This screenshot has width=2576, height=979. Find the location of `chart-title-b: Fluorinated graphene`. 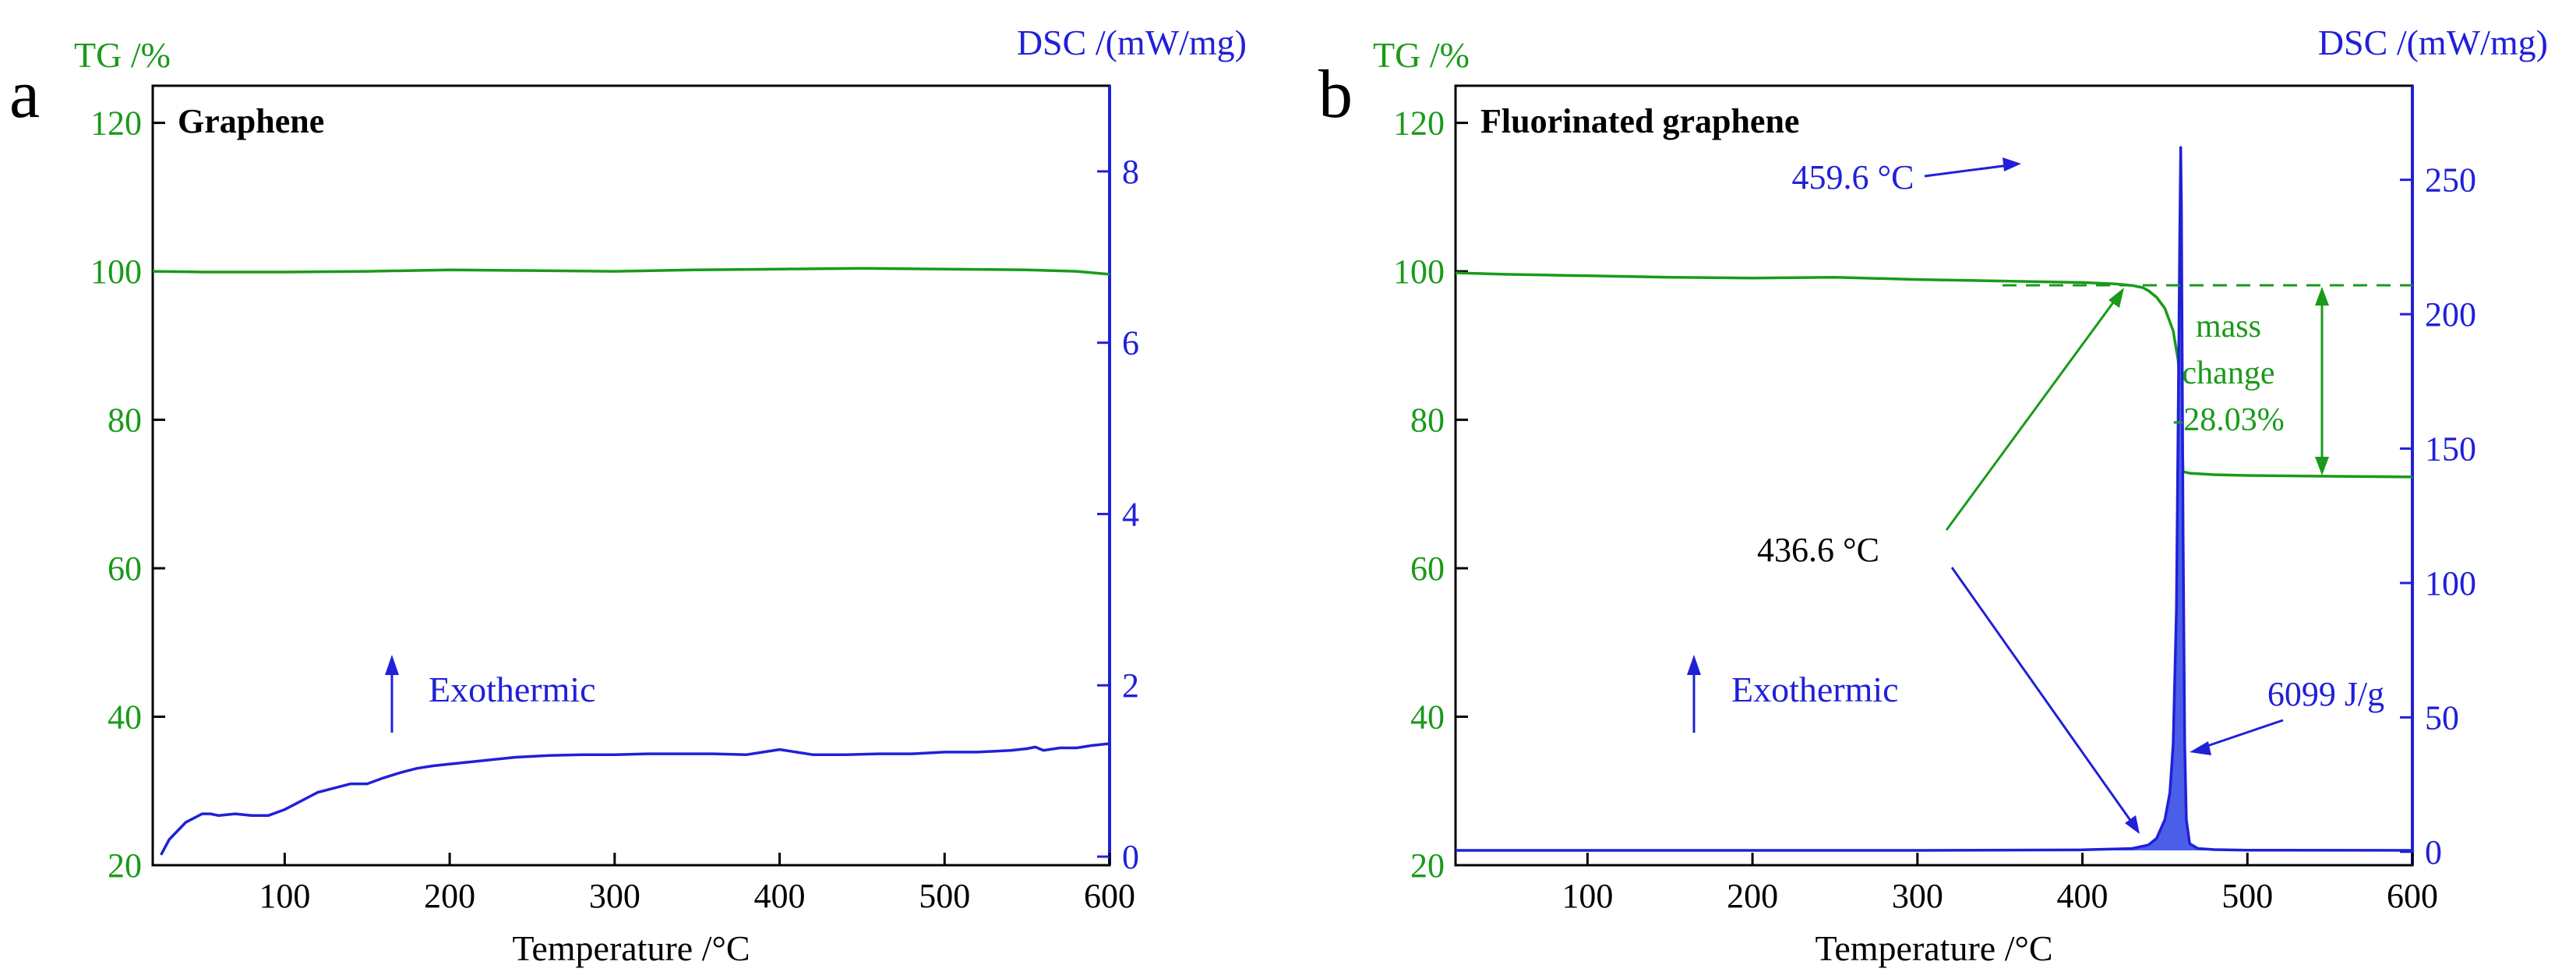

chart-title-b: Fluorinated graphene is located at coordinates (1639, 121).